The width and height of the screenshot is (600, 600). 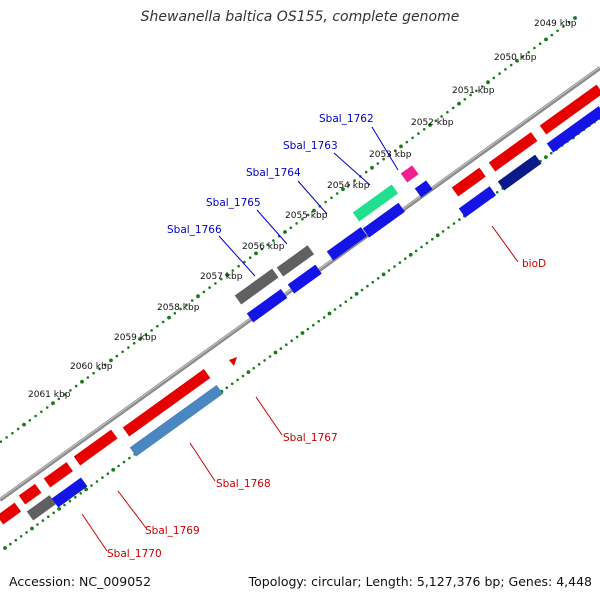 What do you see at coordinates (49, 395) in the screenshot?
I see `tick-label-2061: 2061 kbp` at bounding box center [49, 395].